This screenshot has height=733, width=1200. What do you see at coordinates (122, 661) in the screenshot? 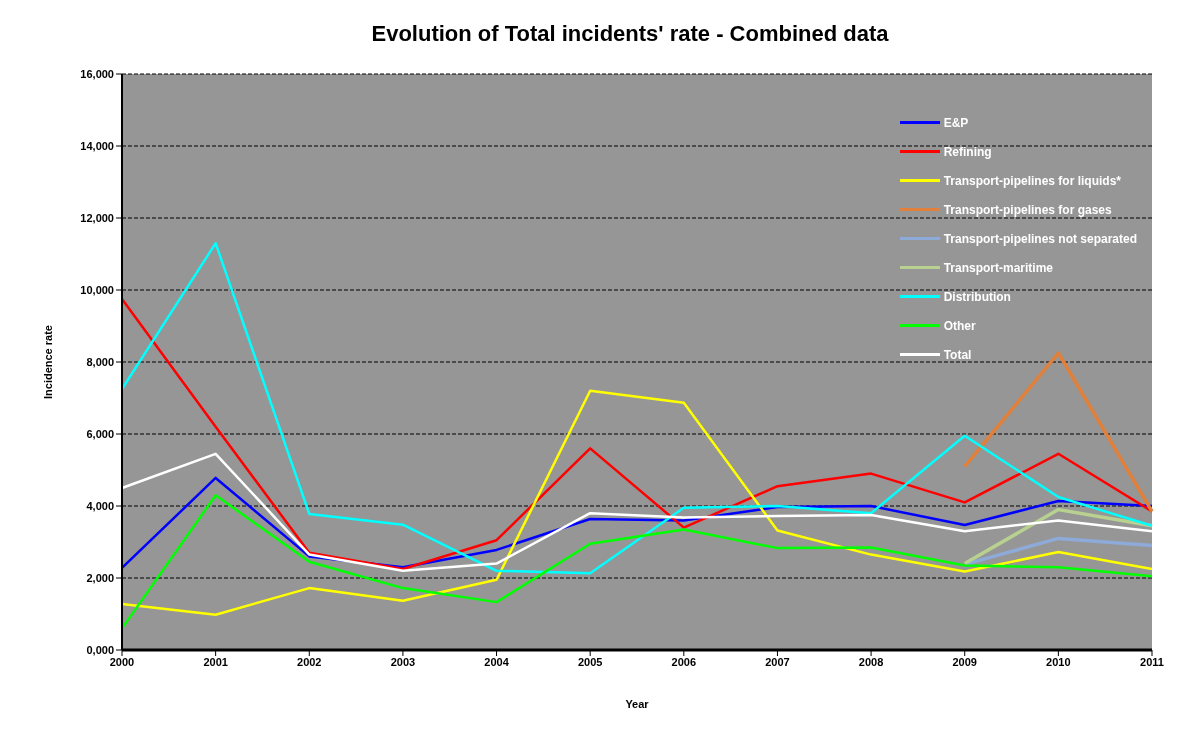
I see `x-tick-label: 2000` at bounding box center [122, 661].